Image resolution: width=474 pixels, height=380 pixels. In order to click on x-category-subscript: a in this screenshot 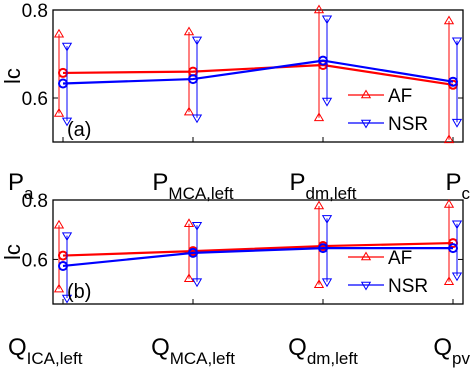, I will do `click(29, 193)`.